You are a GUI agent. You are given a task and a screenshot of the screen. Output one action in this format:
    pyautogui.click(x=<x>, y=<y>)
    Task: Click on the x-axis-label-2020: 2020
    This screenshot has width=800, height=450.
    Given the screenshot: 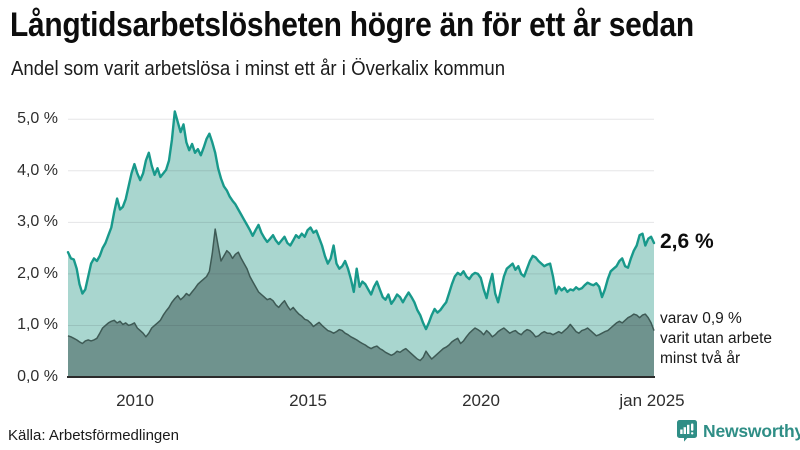 What is the action you would take?
    pyautogui.click(x=481, y=400)
    